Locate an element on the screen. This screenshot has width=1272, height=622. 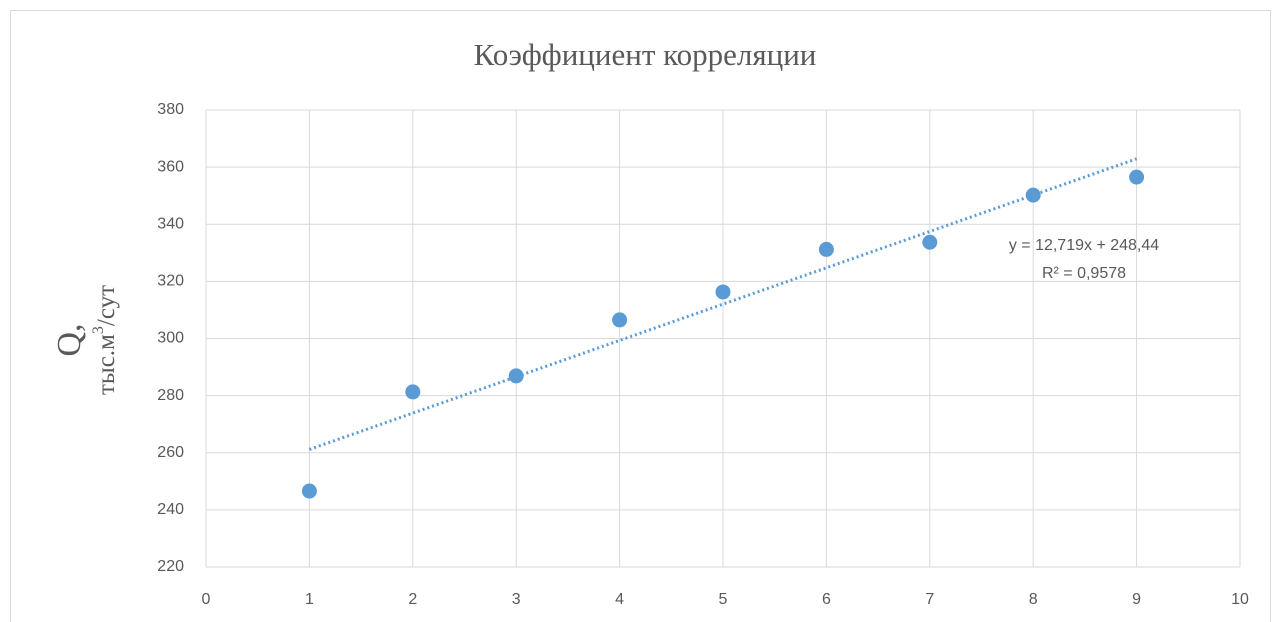
trendline-equation: y = 12,719x + 248,44 is located at coordinates (1084, 245).